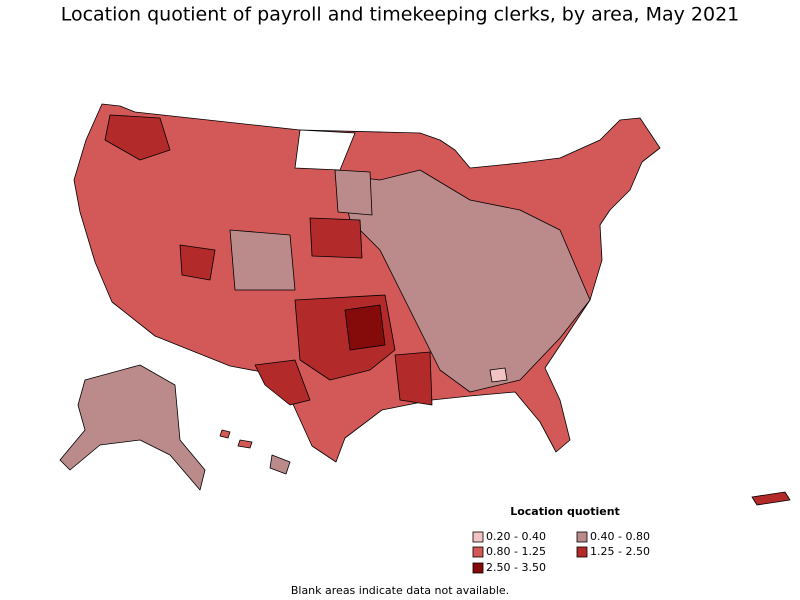 The height and width of the screenshot is (600, 800). What do you see at coordinates (516, 567) in the screenshot?
I see `legend-label: 2.50 - 3.50` at bounding box center [516, 567].